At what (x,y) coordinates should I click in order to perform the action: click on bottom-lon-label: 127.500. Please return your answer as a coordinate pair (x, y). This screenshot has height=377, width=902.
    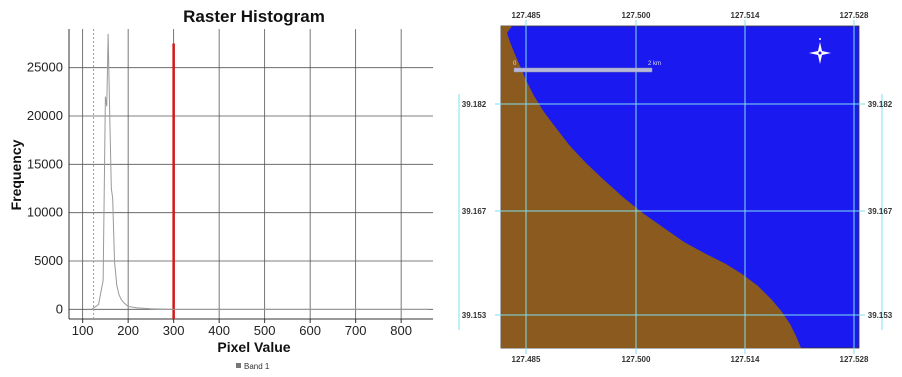
    Looking at the image, I should click on (636, 359).